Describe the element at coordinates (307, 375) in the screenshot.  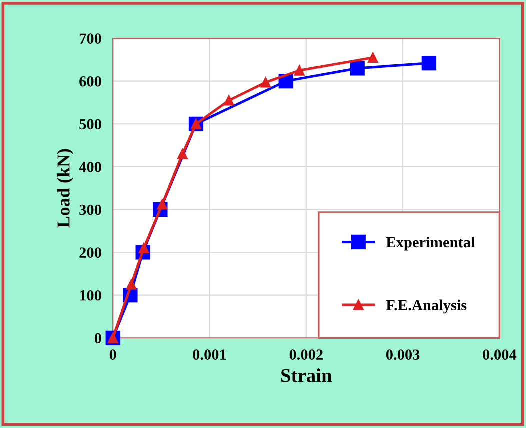
I see `x-axis-title: Strain` at that location.